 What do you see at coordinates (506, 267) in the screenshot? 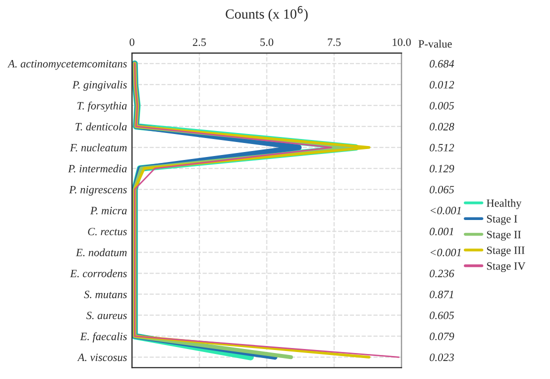
I see `legend-label: Stage IV` at bounding box center [506, 267].